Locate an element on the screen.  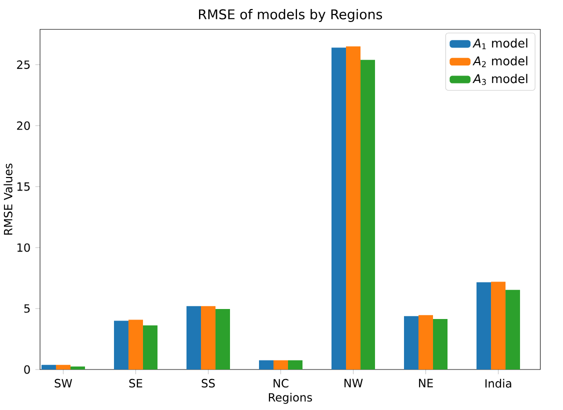
x-tick-label: India is located at coordinates (498, 383).